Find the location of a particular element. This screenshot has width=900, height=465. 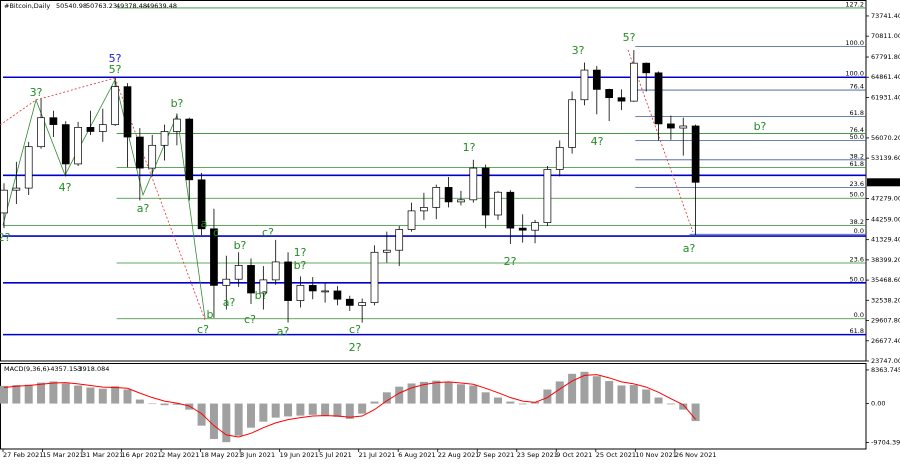

x-tick-label: 26 Nov 2021 is located at coordinates (696, 455).